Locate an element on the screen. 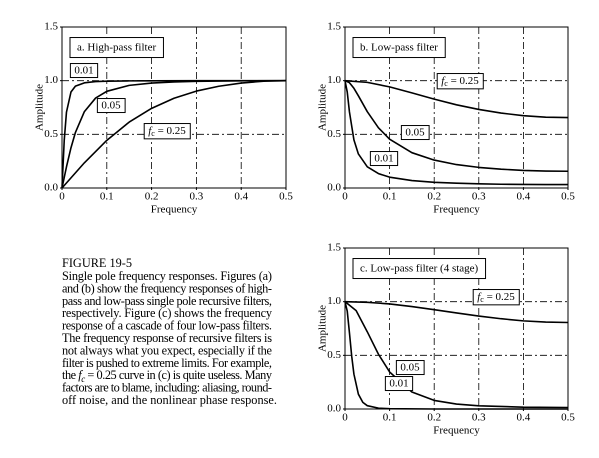  caption-symbol: f is located at coordinates (80, 375).